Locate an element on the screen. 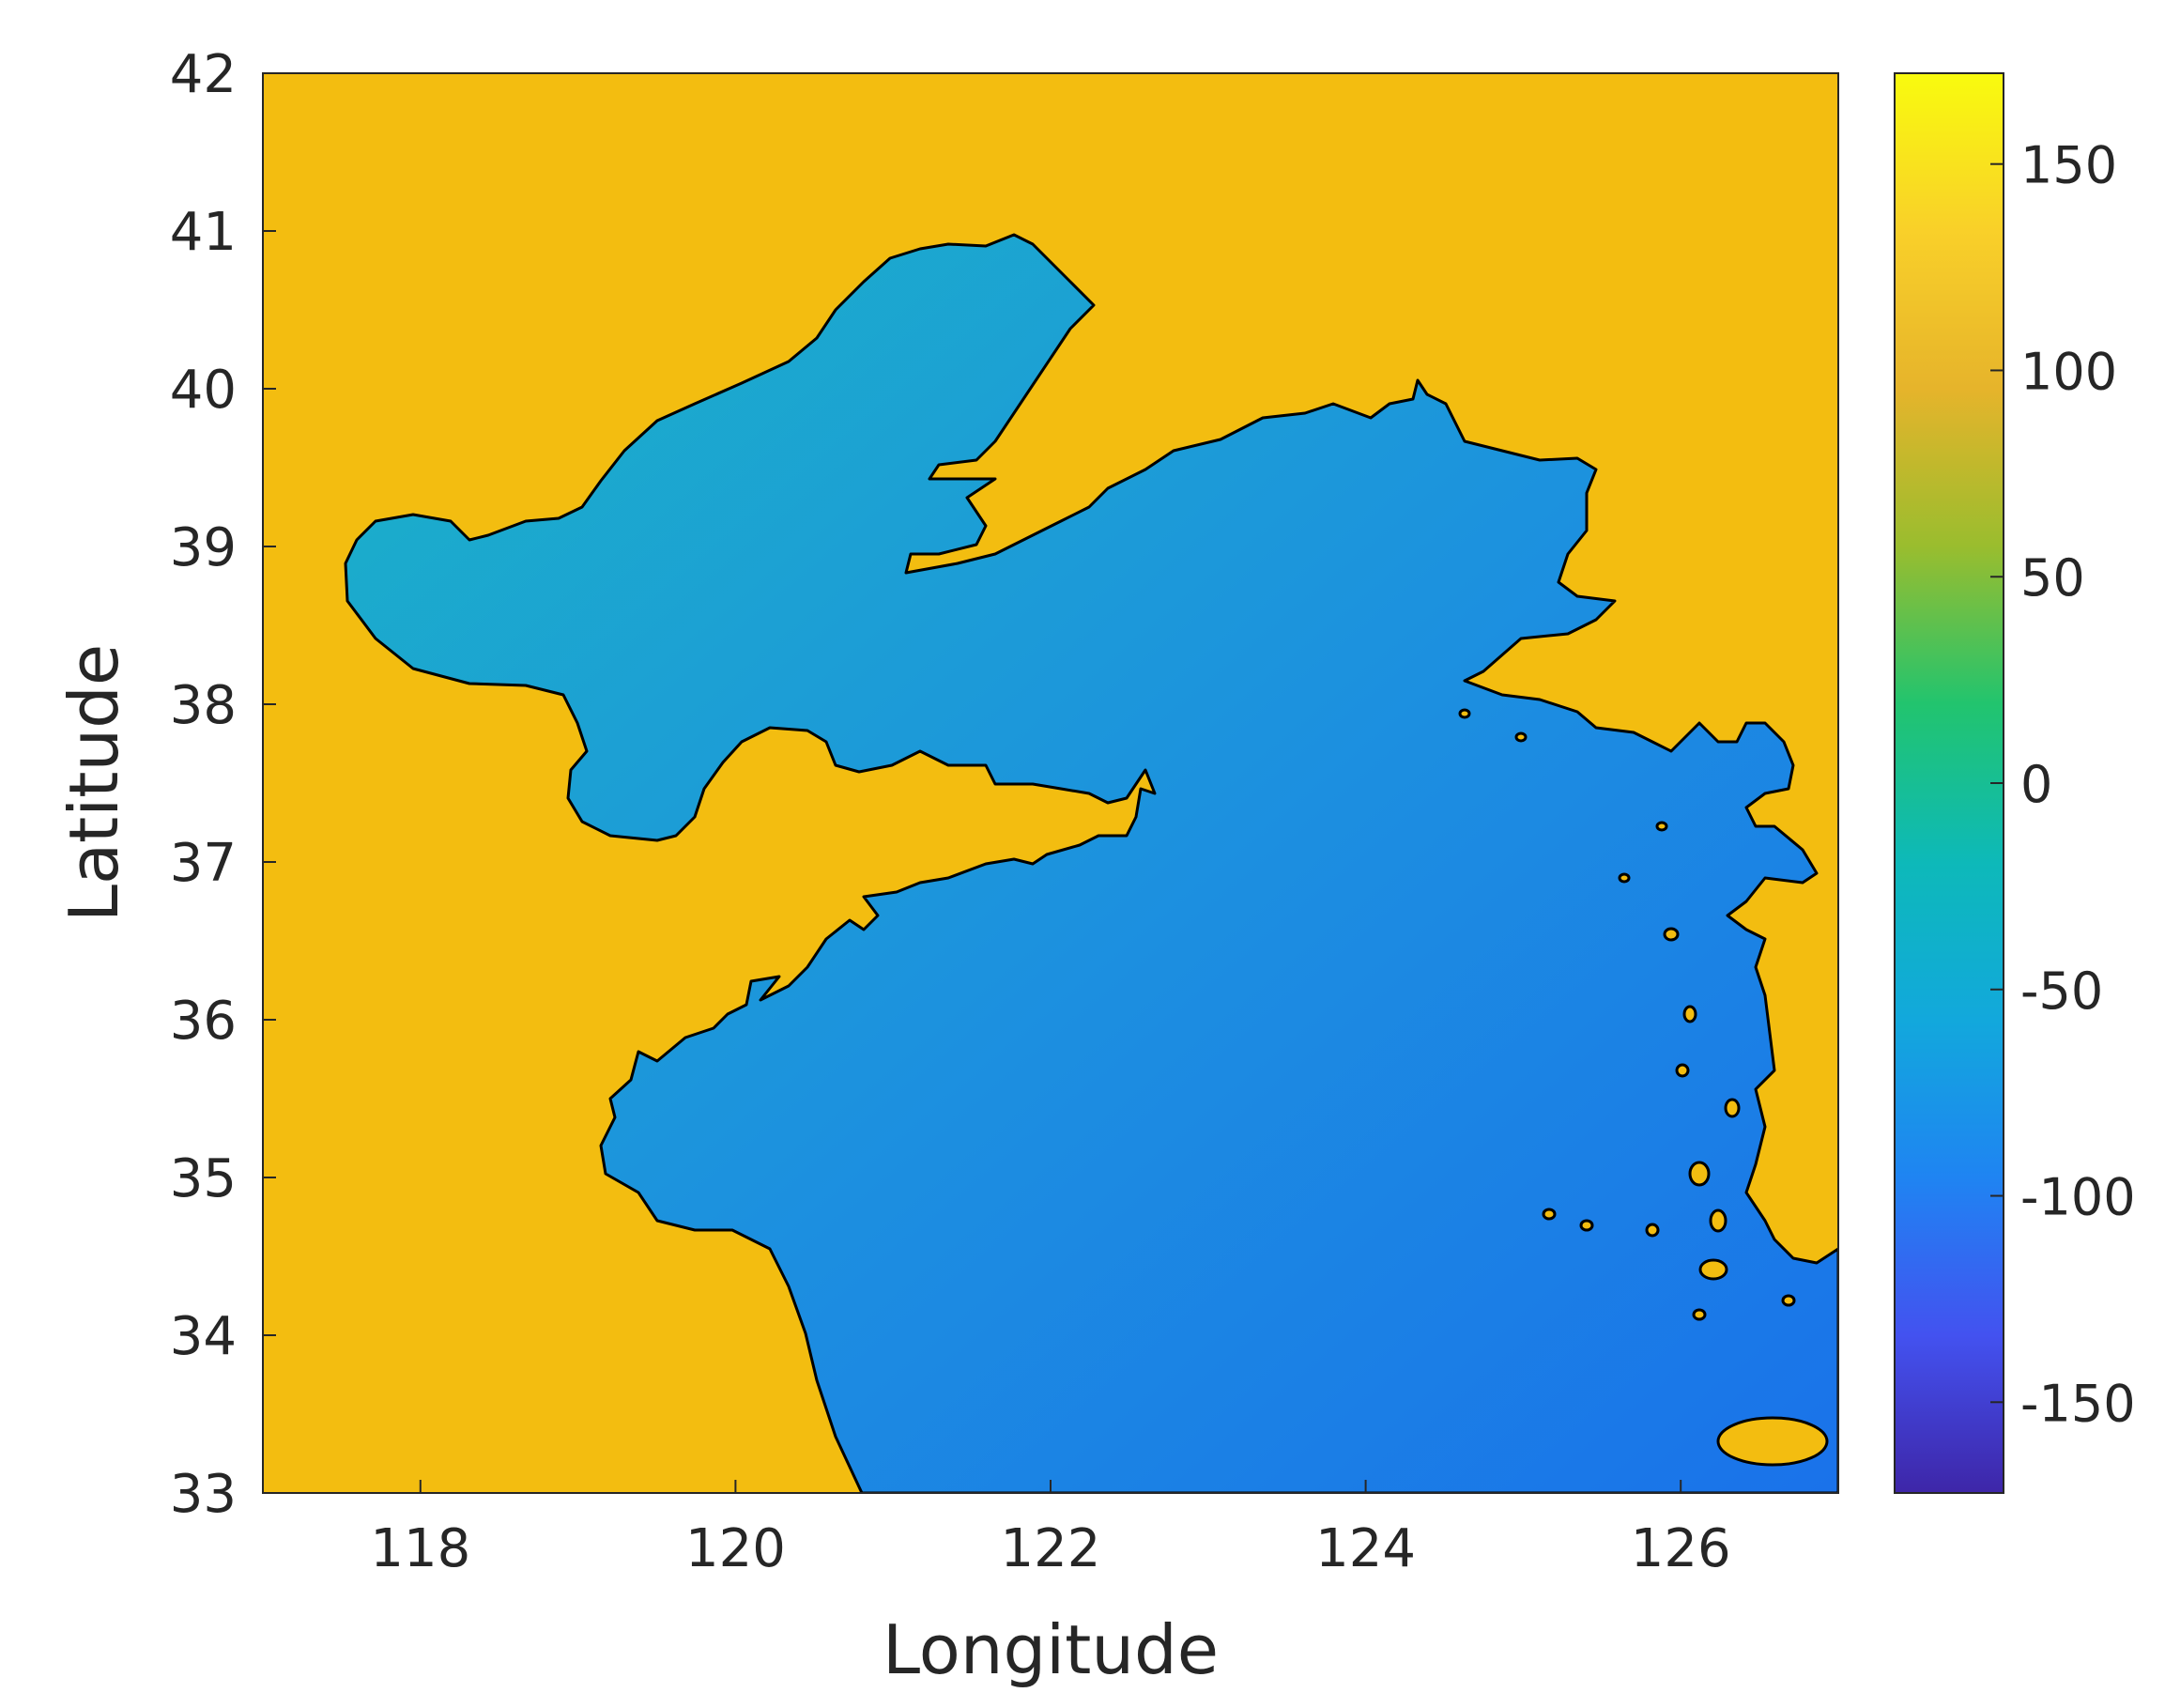 The width and height of the screenshot is (2165, 1708). y-tick-label: 33 is located at coordinates (203, 1494).